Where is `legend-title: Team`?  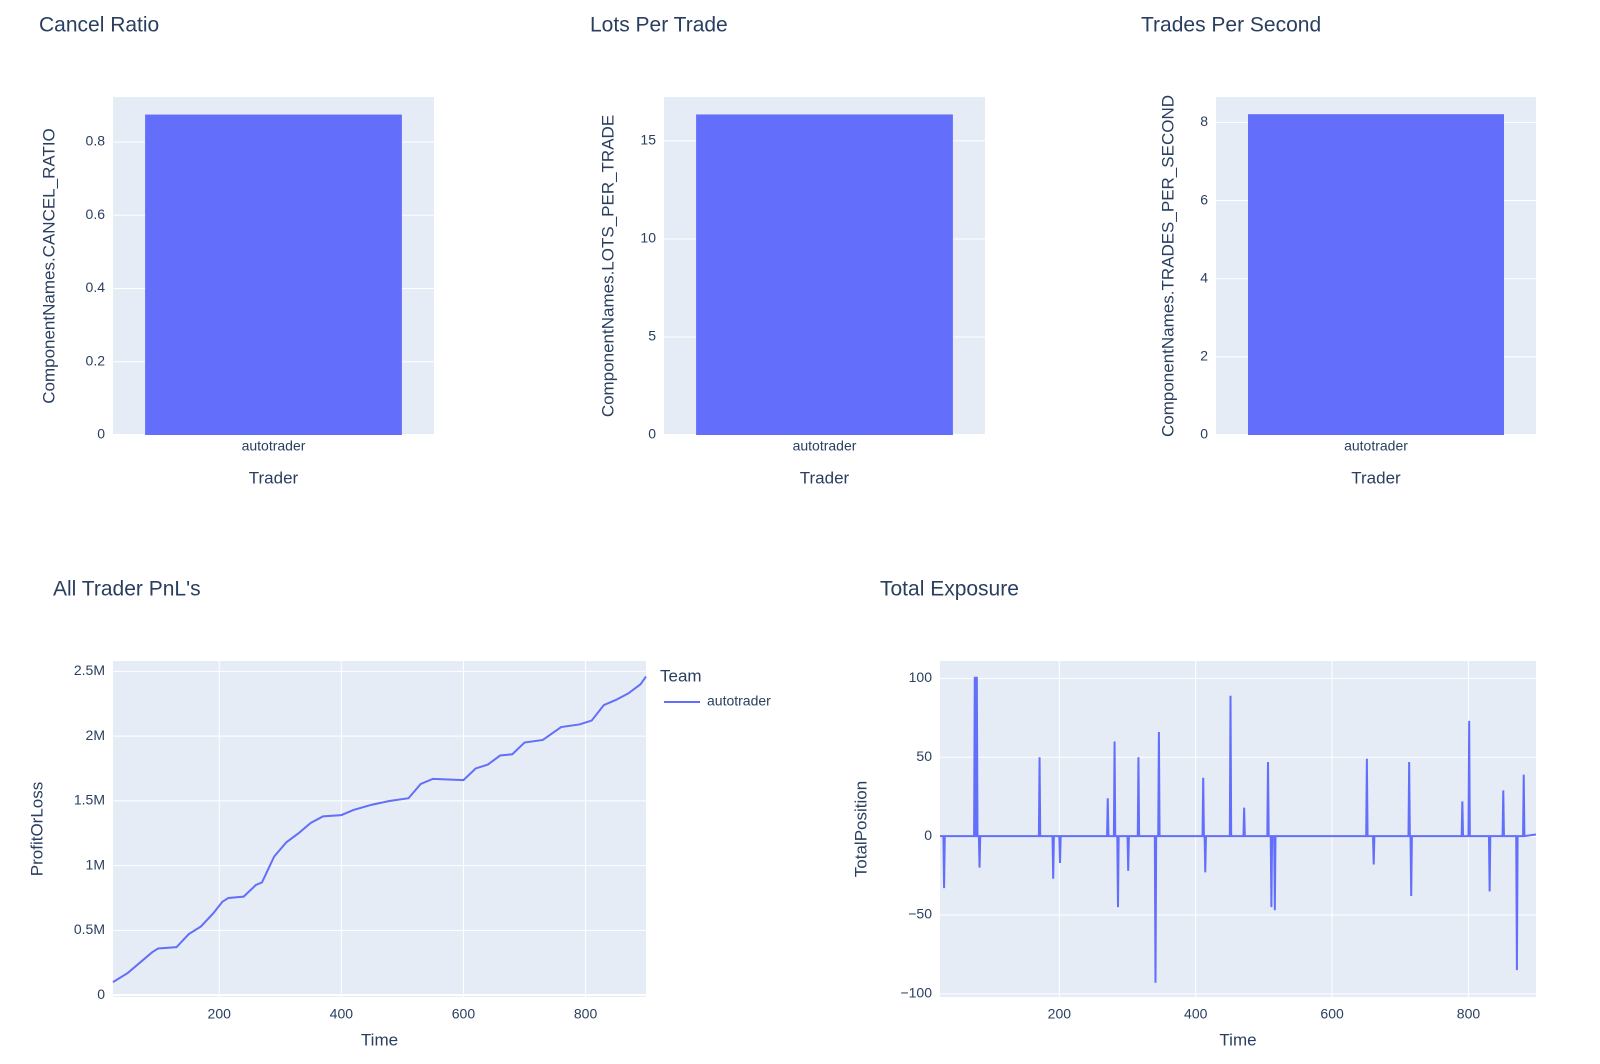
legend-title: Team is located at coordinates (681, 675).